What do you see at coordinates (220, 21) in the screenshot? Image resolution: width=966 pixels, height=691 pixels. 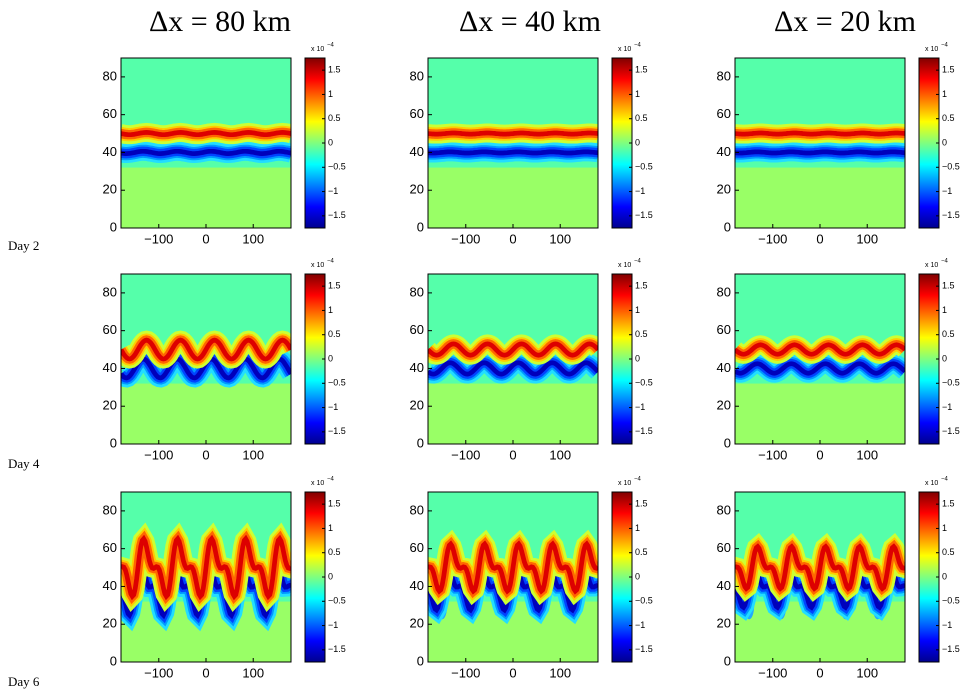 I see `column-title: Δx = 80 km` at bounding box center [220, 21].